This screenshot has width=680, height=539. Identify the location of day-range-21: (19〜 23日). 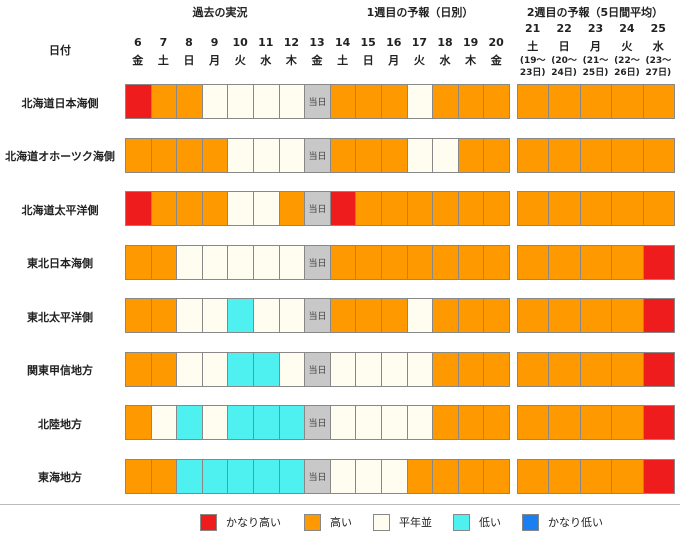
(532, 67).